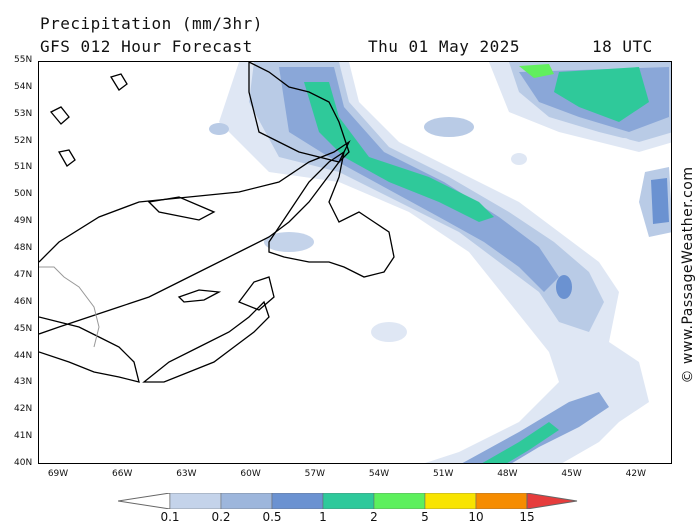 Image resolution: width=700 pixels, height=525 pixels. What do you see at coordinates (635, 474) in the screenshot?
I see `lon-label: 42W` at bounding box center [635, 474].